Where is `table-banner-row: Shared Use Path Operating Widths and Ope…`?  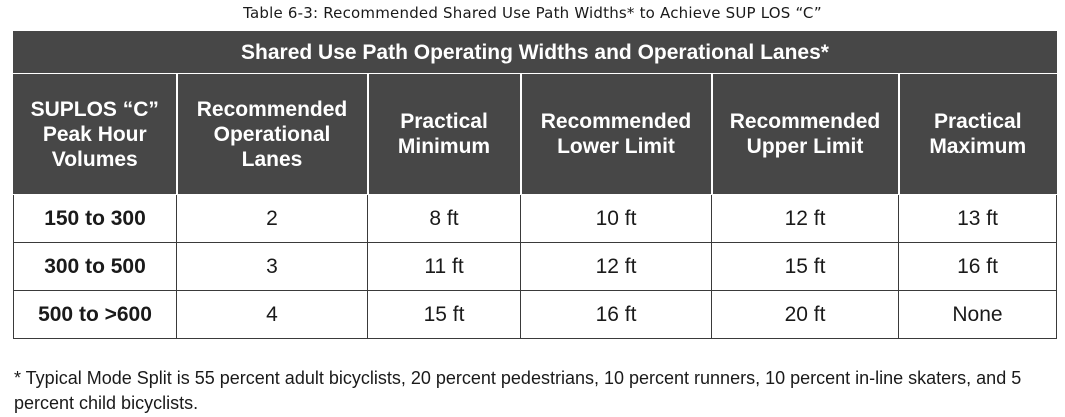 table-banner-row: Shared Use Path Operating Widths and Ope… is located at coordinates (535, 52).